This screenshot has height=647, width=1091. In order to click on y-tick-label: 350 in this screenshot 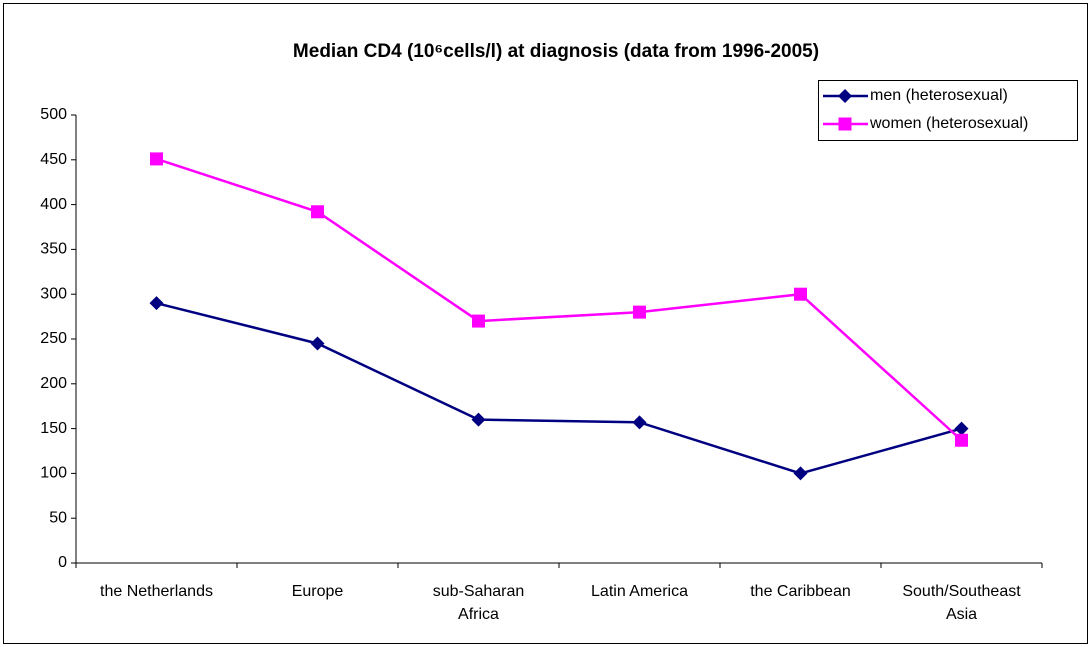, I will do `click(53, 249)`.